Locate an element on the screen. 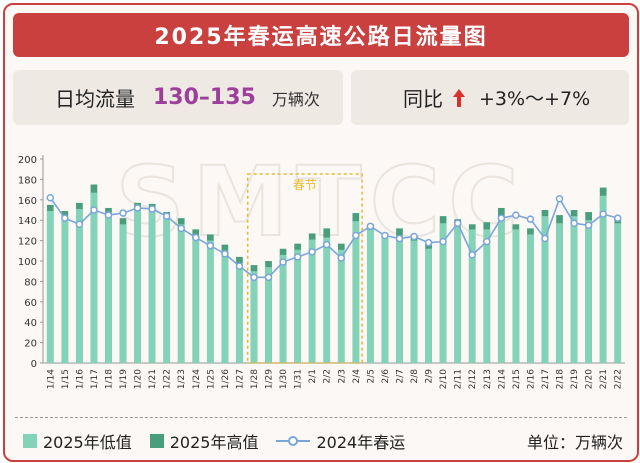  x-tick-label: 1/18 is located at coordinates (109, 379).